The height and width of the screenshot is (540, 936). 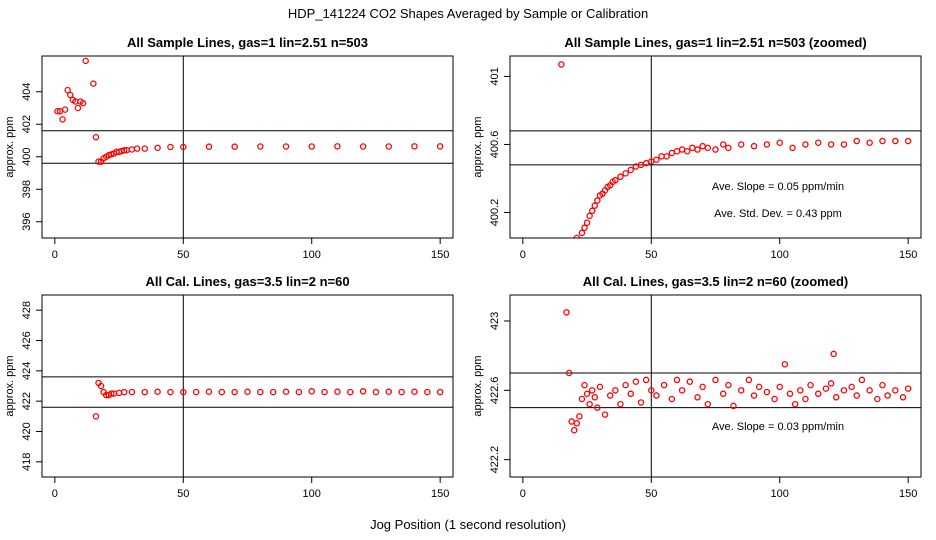 I want to click on y-tick-label: 424, so click(x=27, y=371).